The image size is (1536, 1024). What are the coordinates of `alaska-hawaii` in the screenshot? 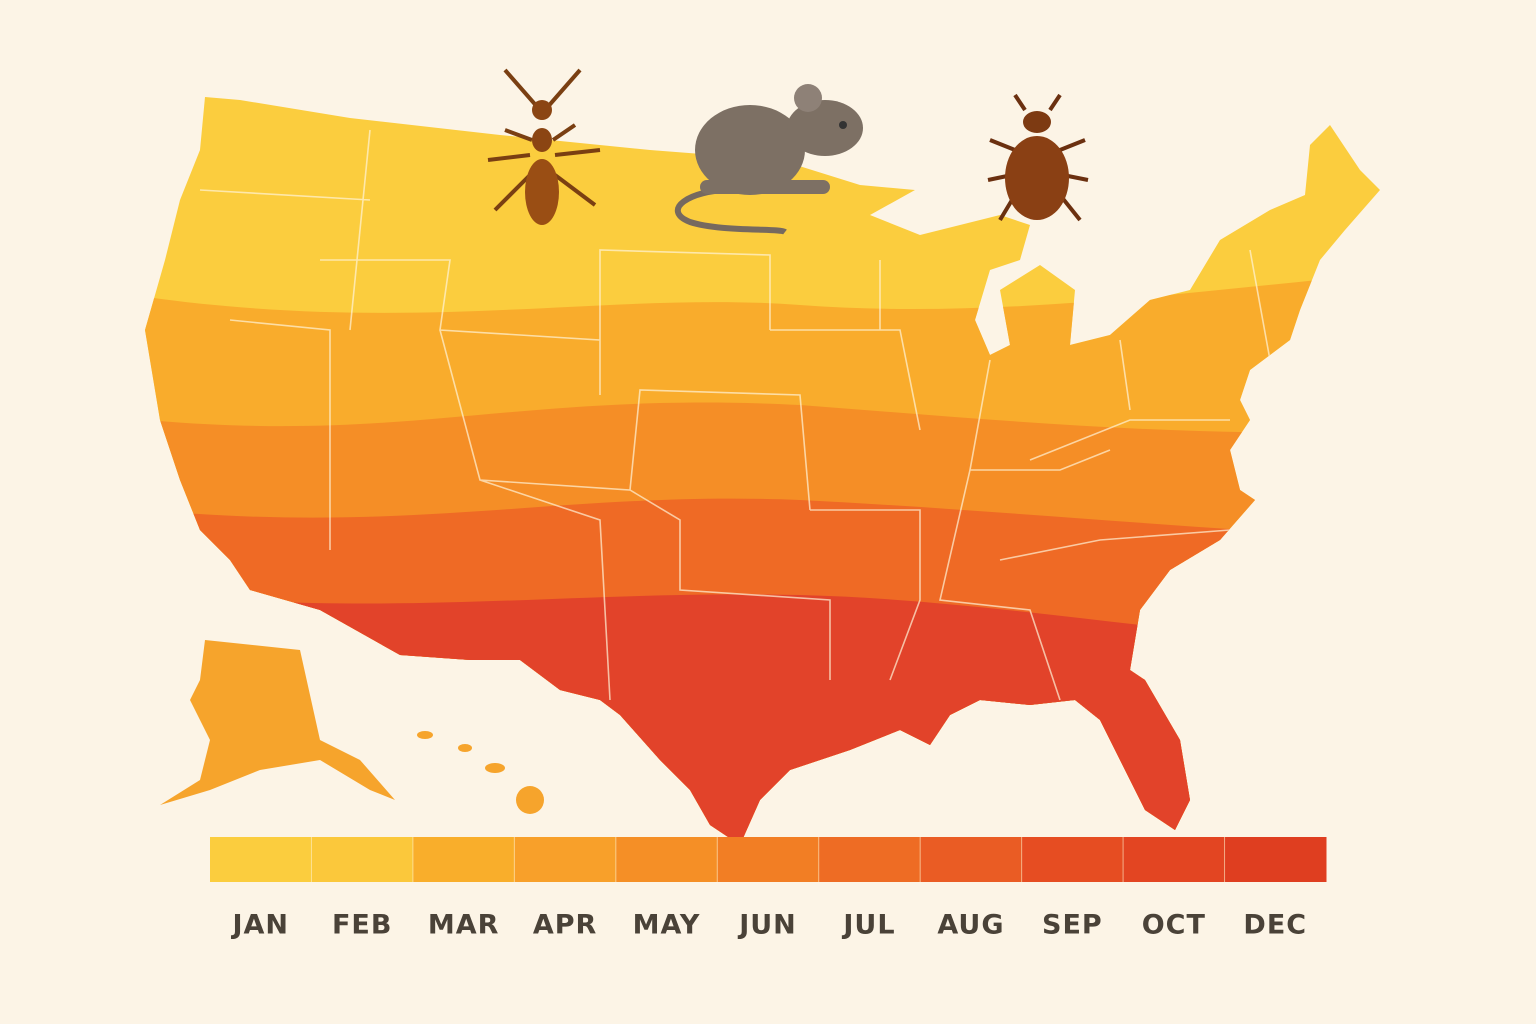 It's located at (352, 727).